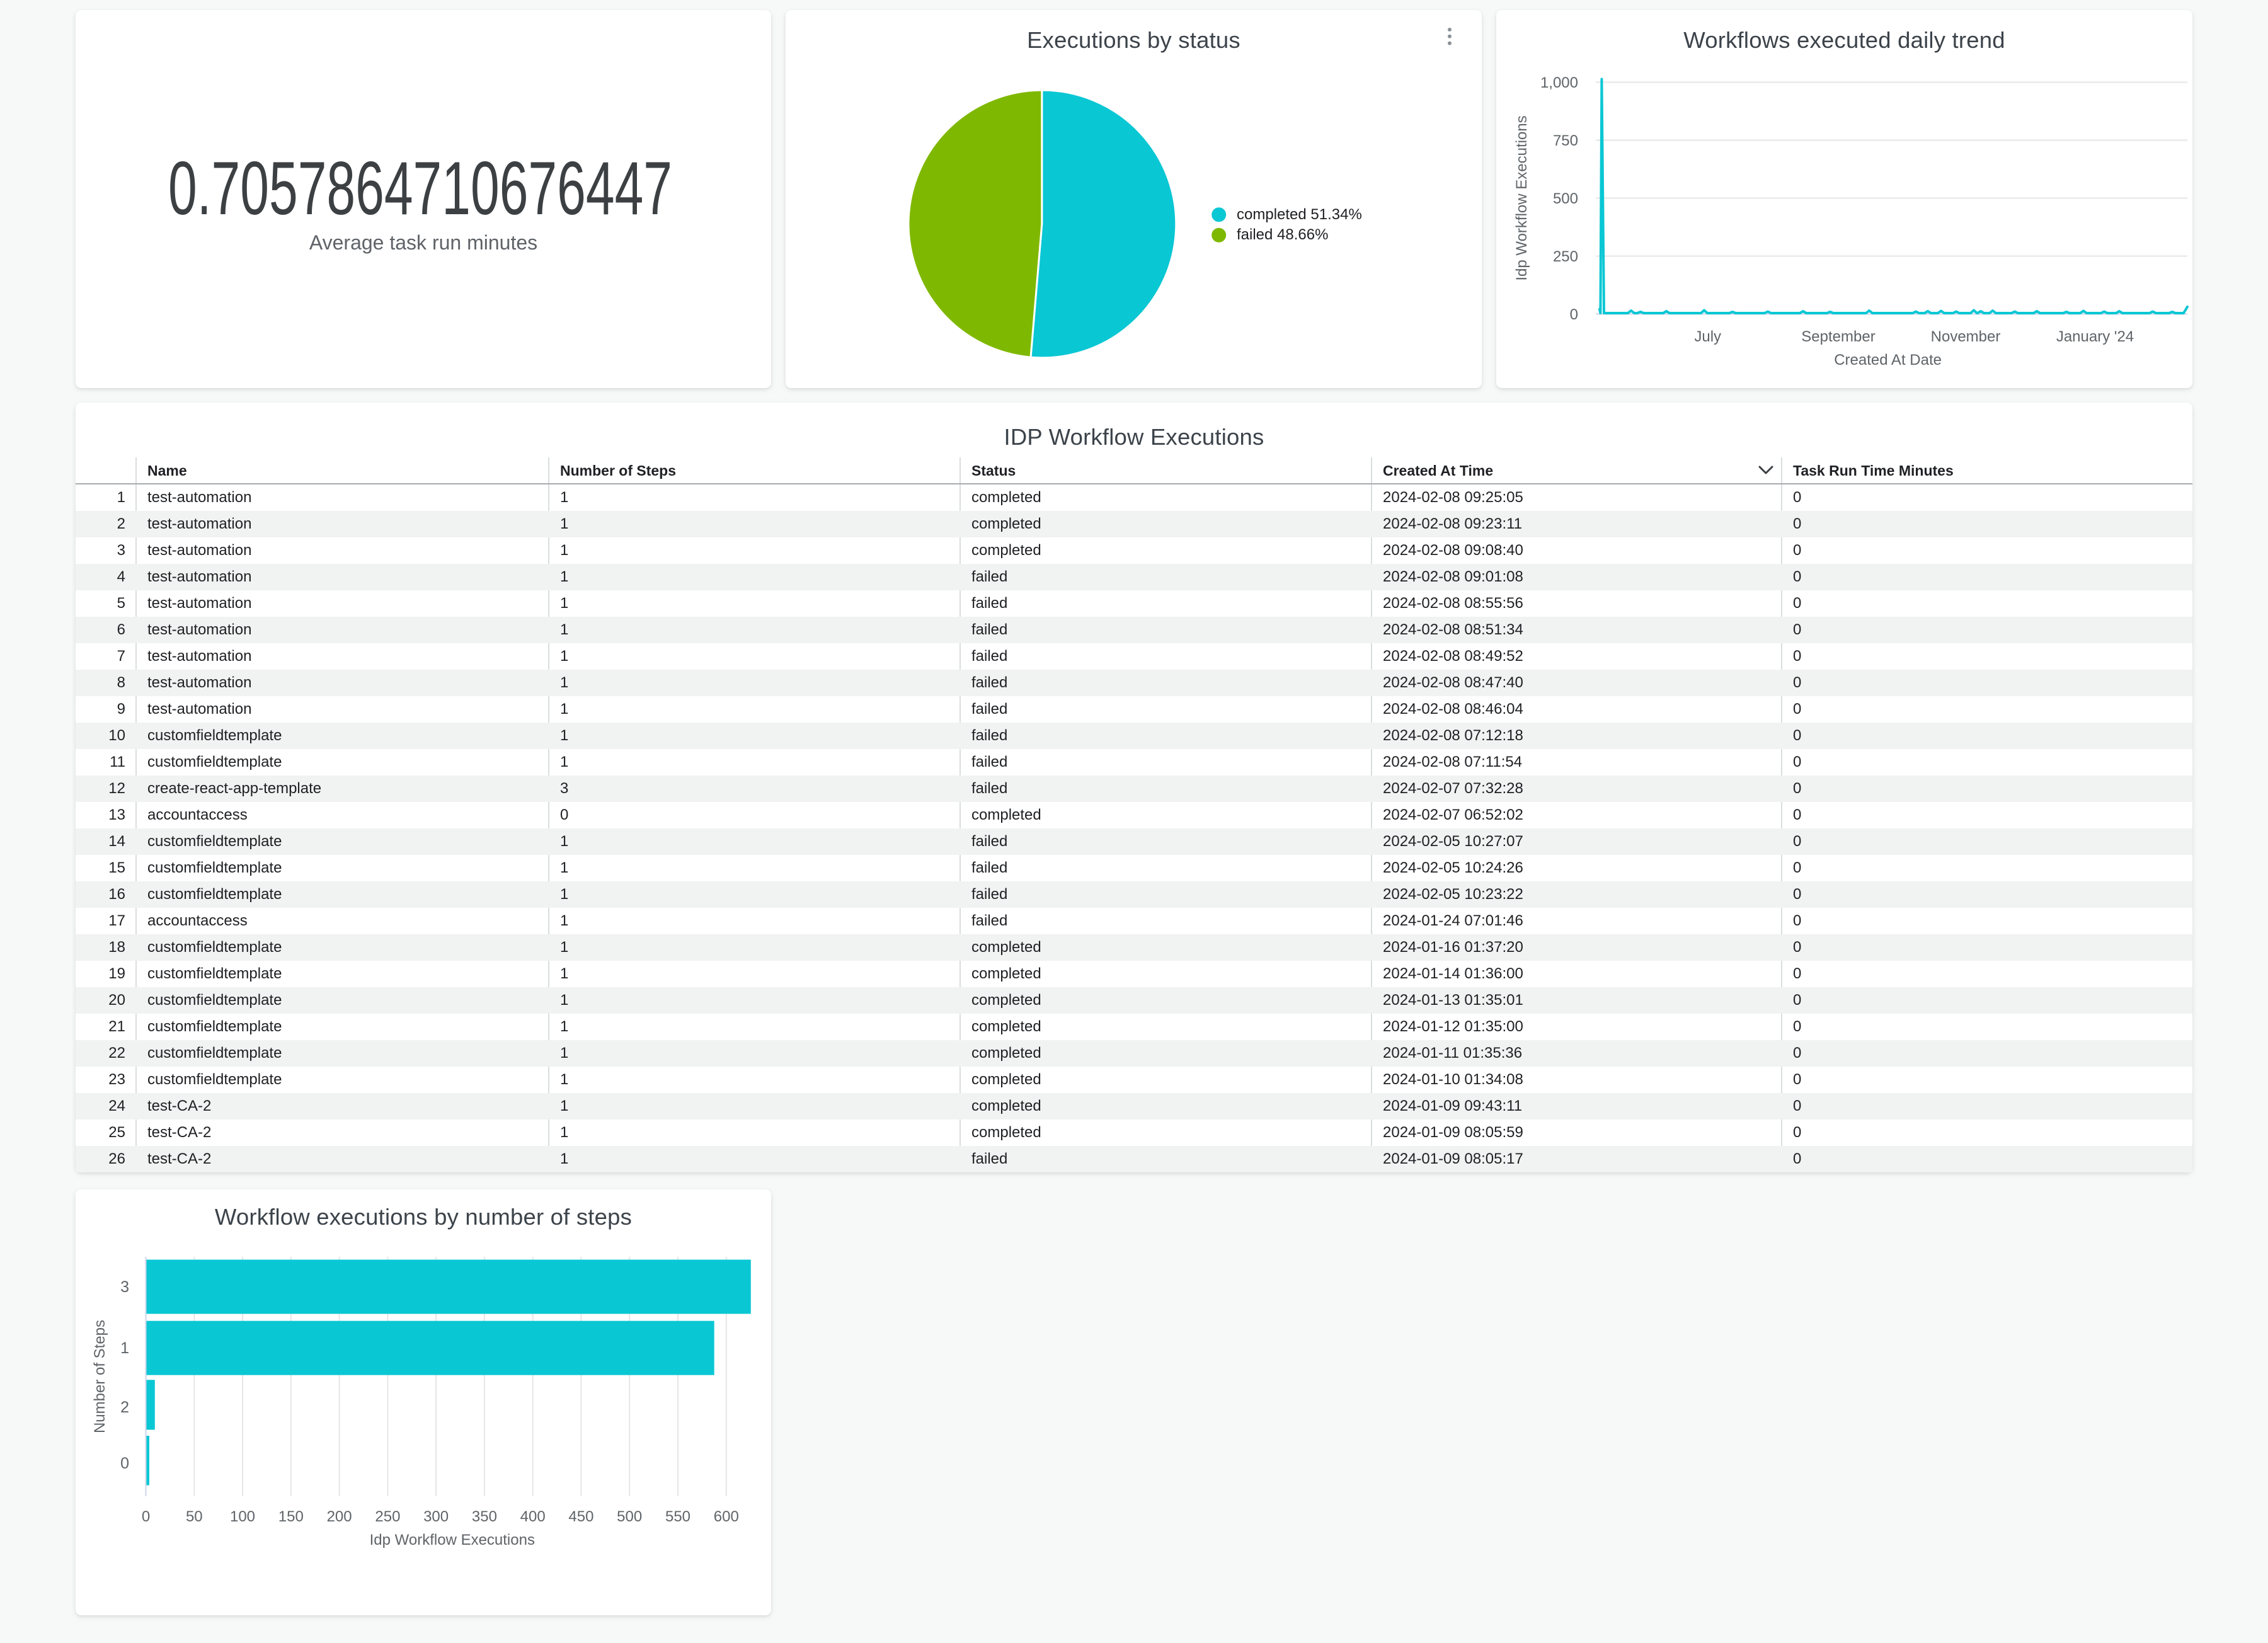 This screenshot has width=2268, height=1643. I want to click on svg-text: November, so click(1966, 336).